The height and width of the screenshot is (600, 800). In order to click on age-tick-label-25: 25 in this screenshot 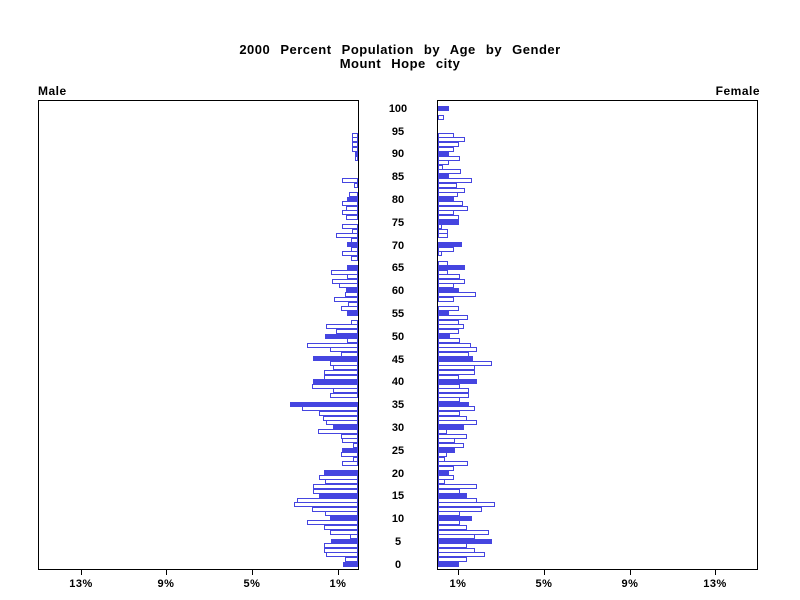, I will do `click(398, 451)`.